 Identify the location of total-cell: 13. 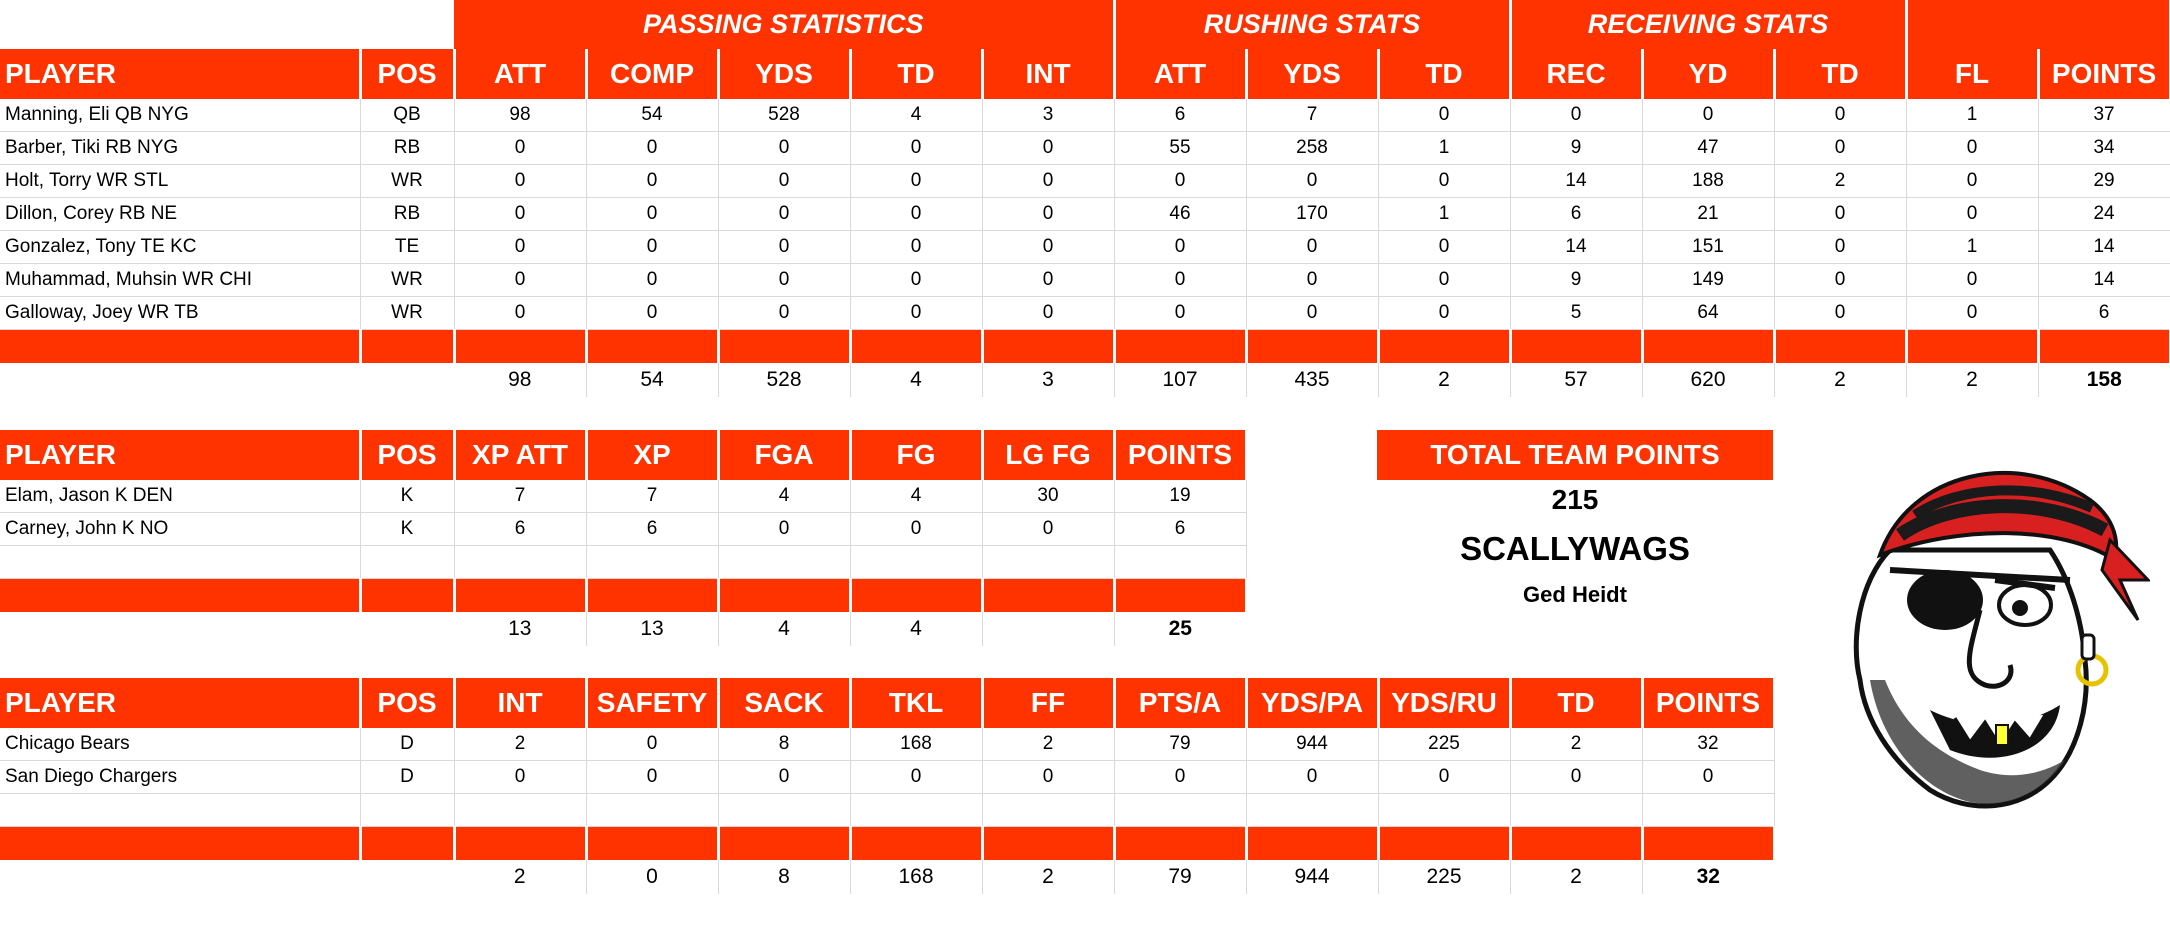
(652, 629).